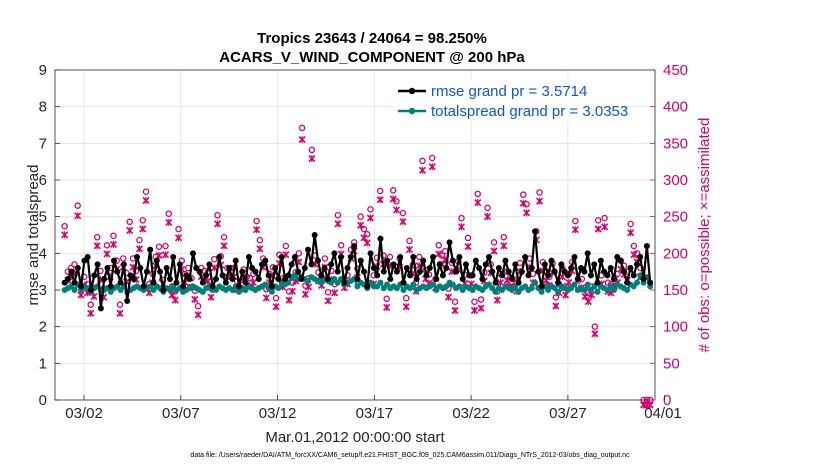  What do you see at coordinates (278, 413) in the screenshot?
I see `x-tick-label: 03/12` at bounding box center [278, 413].